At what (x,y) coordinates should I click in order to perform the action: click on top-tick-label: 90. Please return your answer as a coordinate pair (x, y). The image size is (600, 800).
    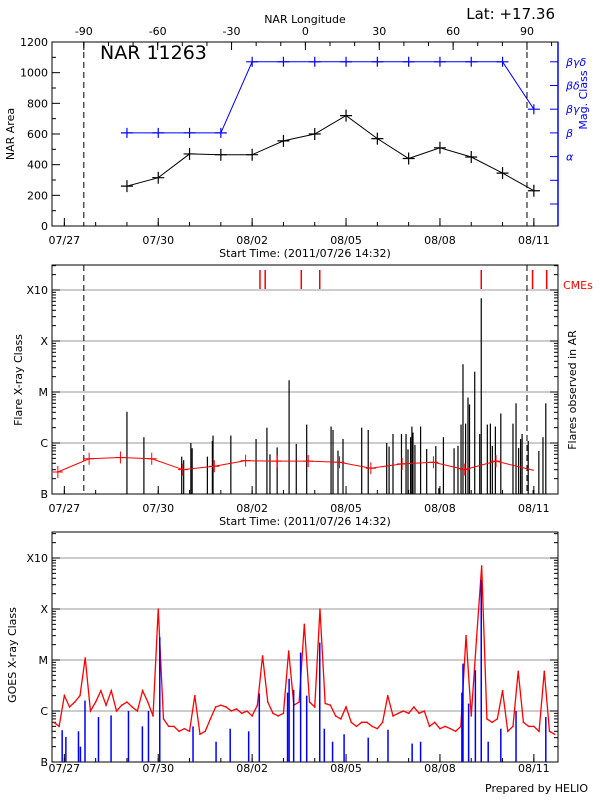
    Looking at the image, I should click on (527, 31).